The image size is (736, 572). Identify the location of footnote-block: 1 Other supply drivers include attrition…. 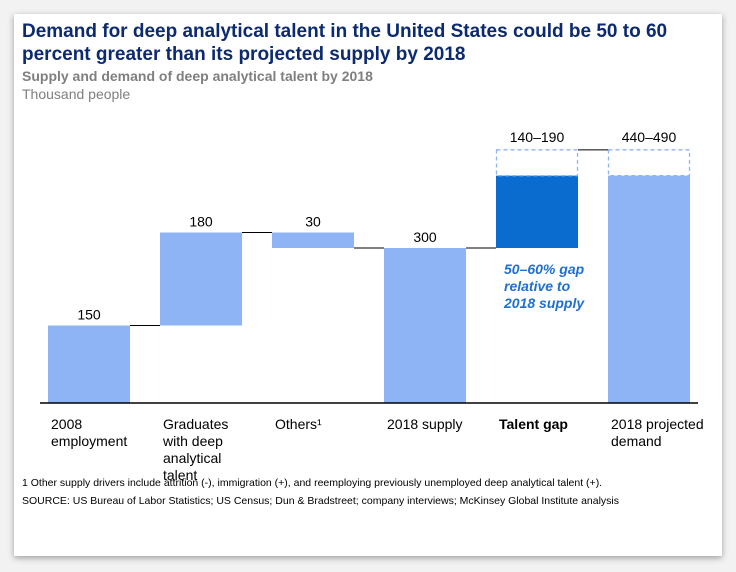
(367, 492).